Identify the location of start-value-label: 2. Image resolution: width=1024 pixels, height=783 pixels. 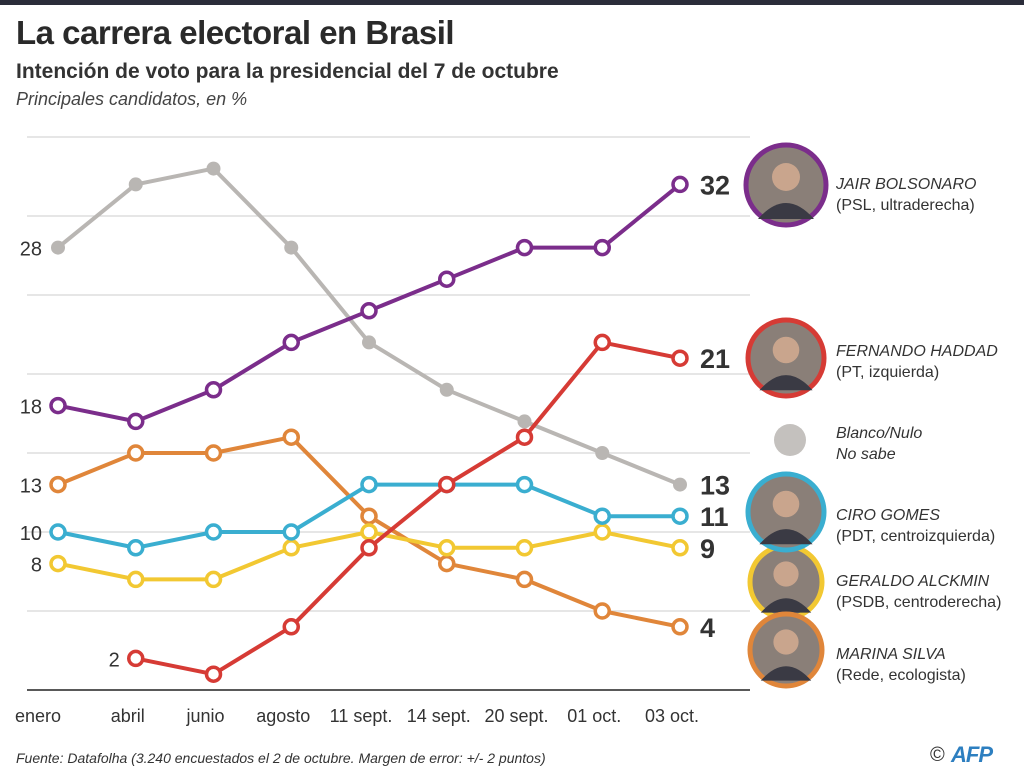
(114, 660).